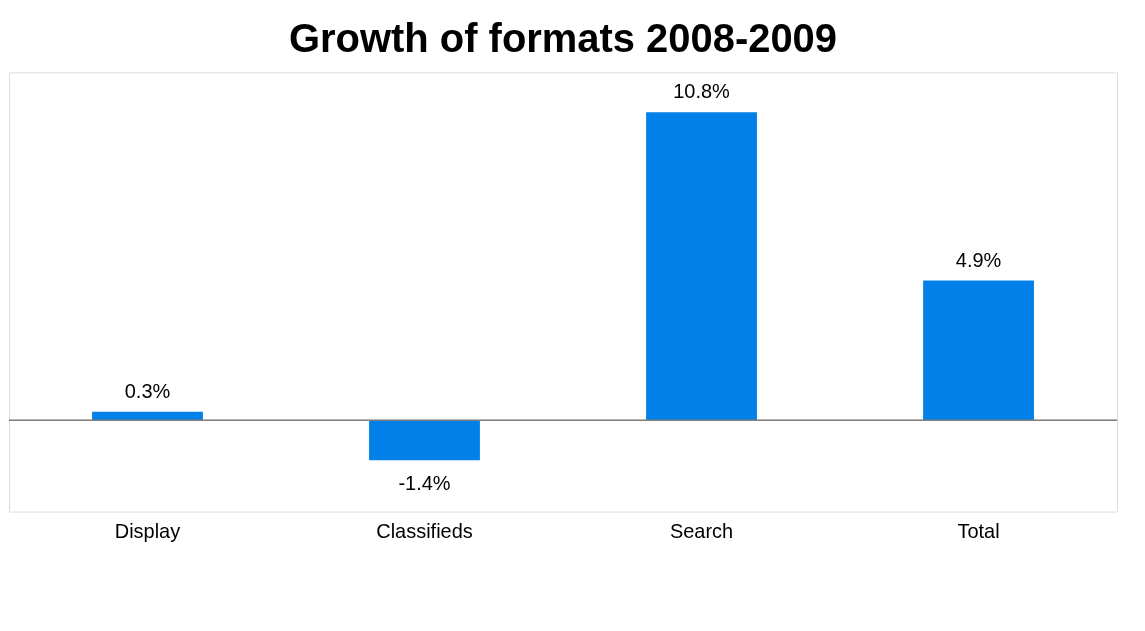 This screenshot has height=631, width=1145. Describe the element at coordinates (424, 483) in the screenshot. I see `data-label: -1.4%` at that location.